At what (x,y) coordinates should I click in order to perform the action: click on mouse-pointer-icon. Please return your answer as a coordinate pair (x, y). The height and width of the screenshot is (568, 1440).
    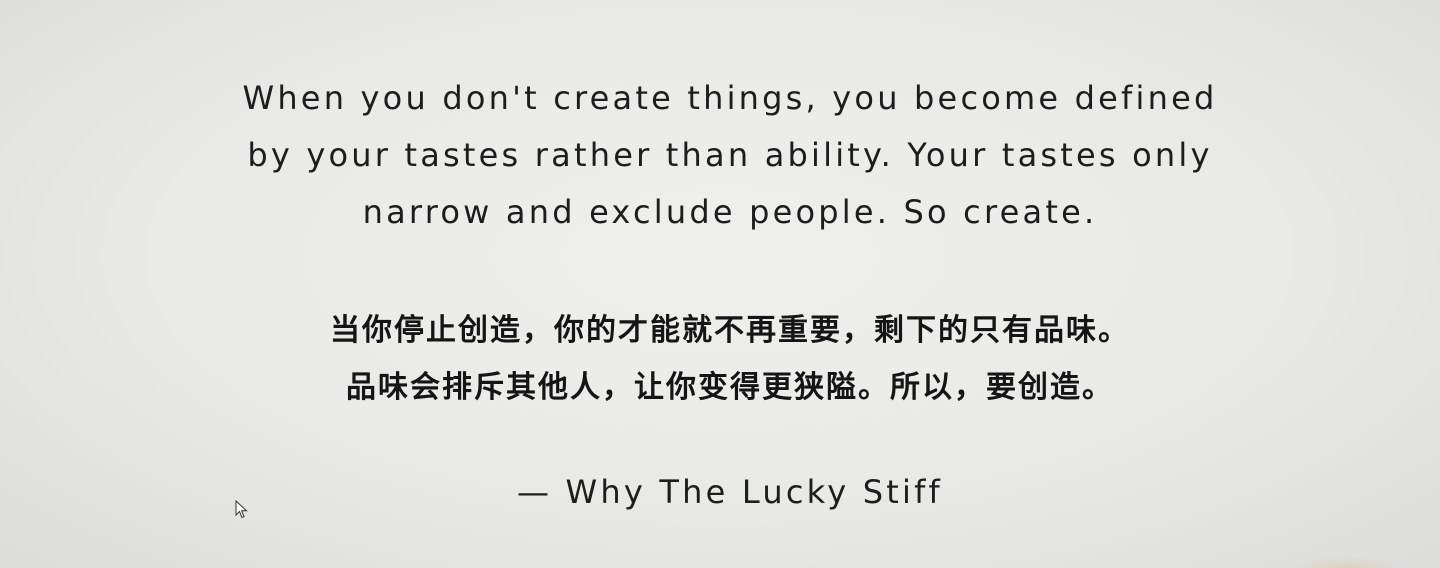
    Looking at the image, I should click on (241, 509).